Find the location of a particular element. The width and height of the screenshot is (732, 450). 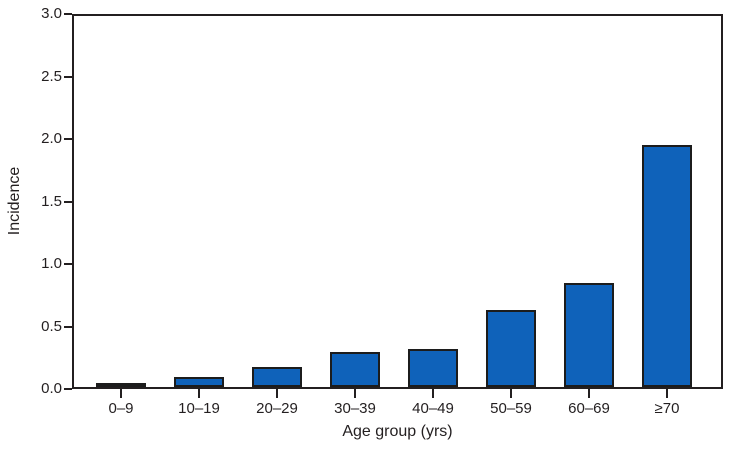

y-axis-title: Incidence is located at coordinates (14, 201).